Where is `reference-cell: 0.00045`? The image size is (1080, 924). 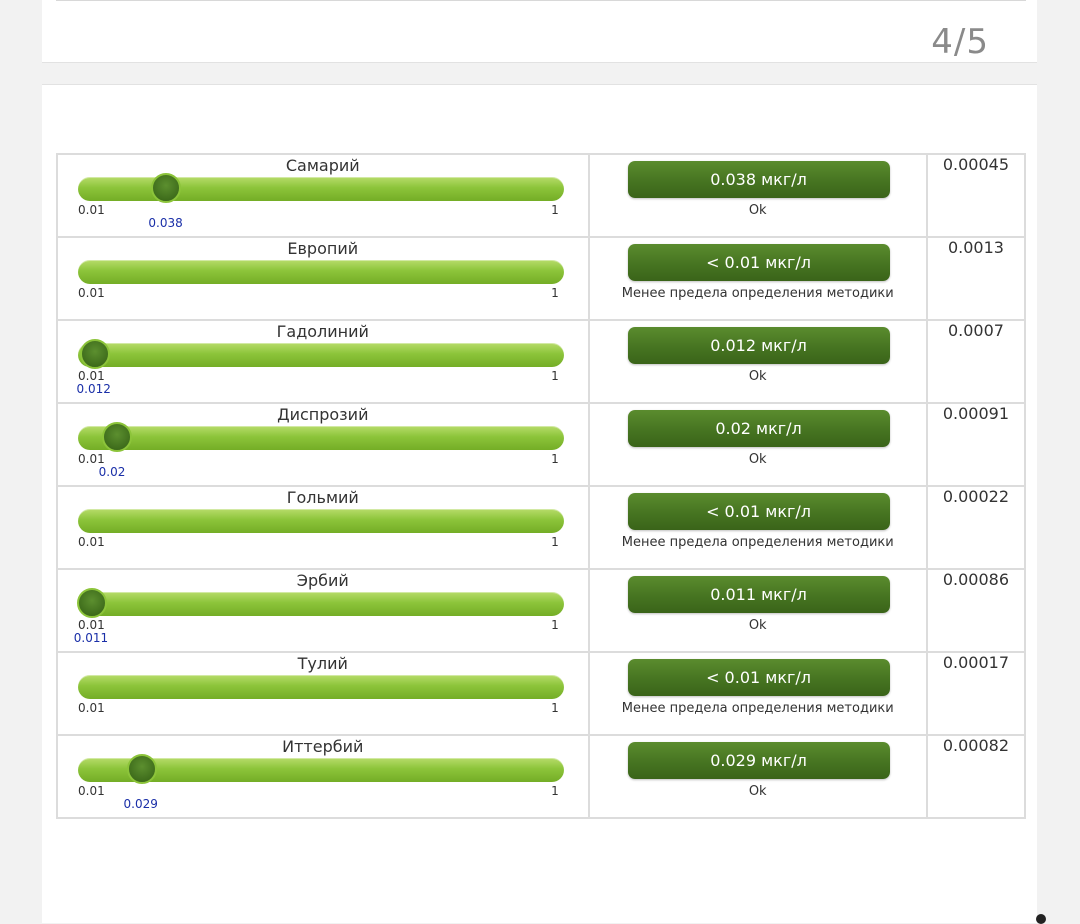 reference-cell: 0.00045 is located at coordinates (976, 195).